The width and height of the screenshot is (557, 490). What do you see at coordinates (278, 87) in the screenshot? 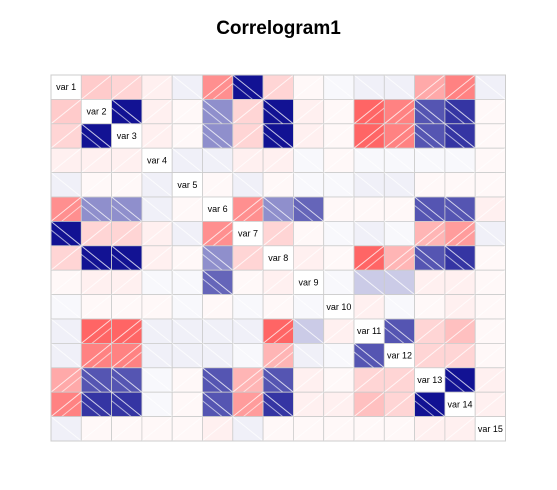
I see `cell-r1-c8` at bounding box center [278, 87].